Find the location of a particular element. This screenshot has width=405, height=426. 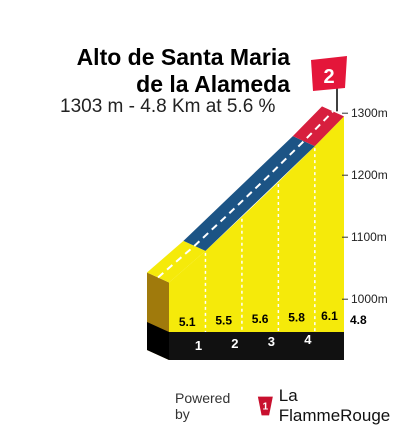

gradient-label-1: 5.1 is located at coordinates (187, 322).